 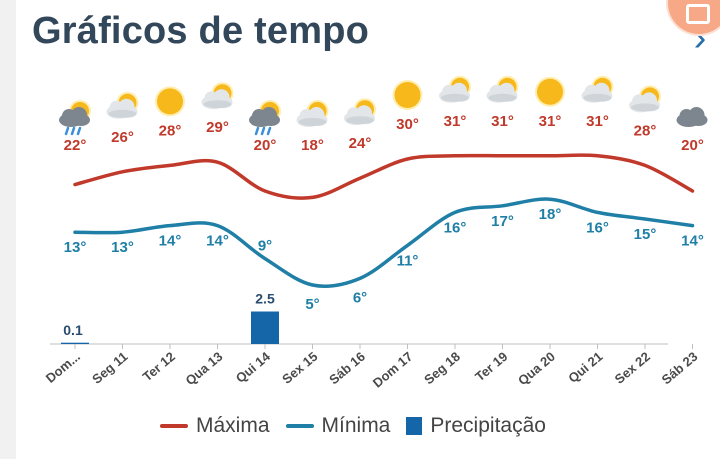 What do you see at coordinates (233, 425) in the screenshot?
I see `legend-label-max: Máxima` at bounding box center [233, 425].